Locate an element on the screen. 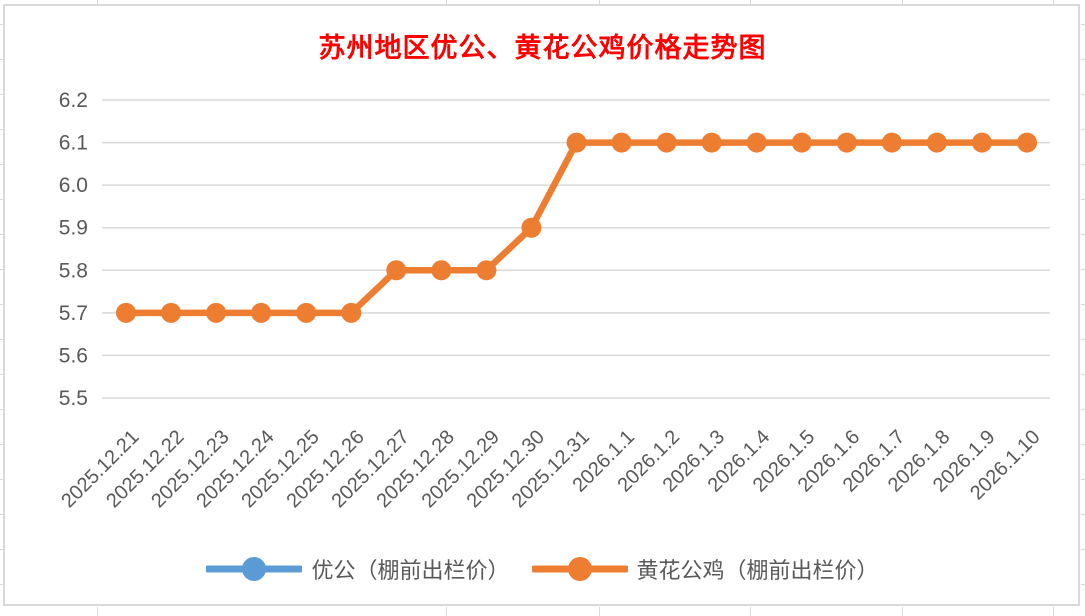  y-axis-tick-label: 6.2 is located at coordinates (73, 100).